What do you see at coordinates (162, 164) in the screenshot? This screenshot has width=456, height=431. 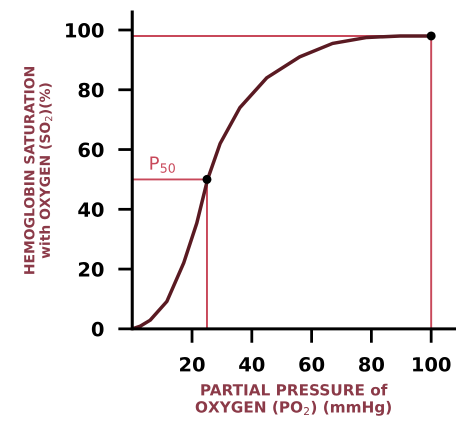 I see `annotation: P$_{50}$` at bounding box center [162, 164].